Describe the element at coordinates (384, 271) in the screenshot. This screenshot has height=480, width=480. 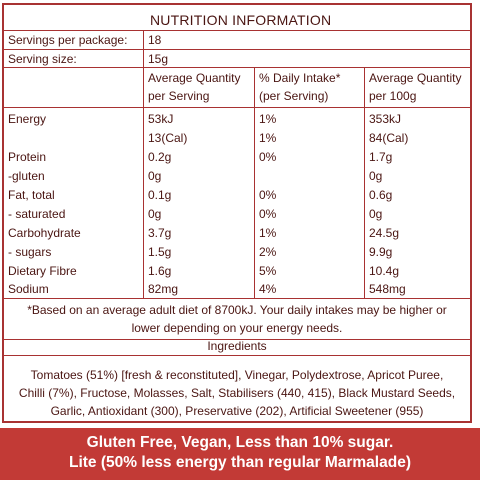
I see `nutrient-per-100g: 10.4g` at that location.